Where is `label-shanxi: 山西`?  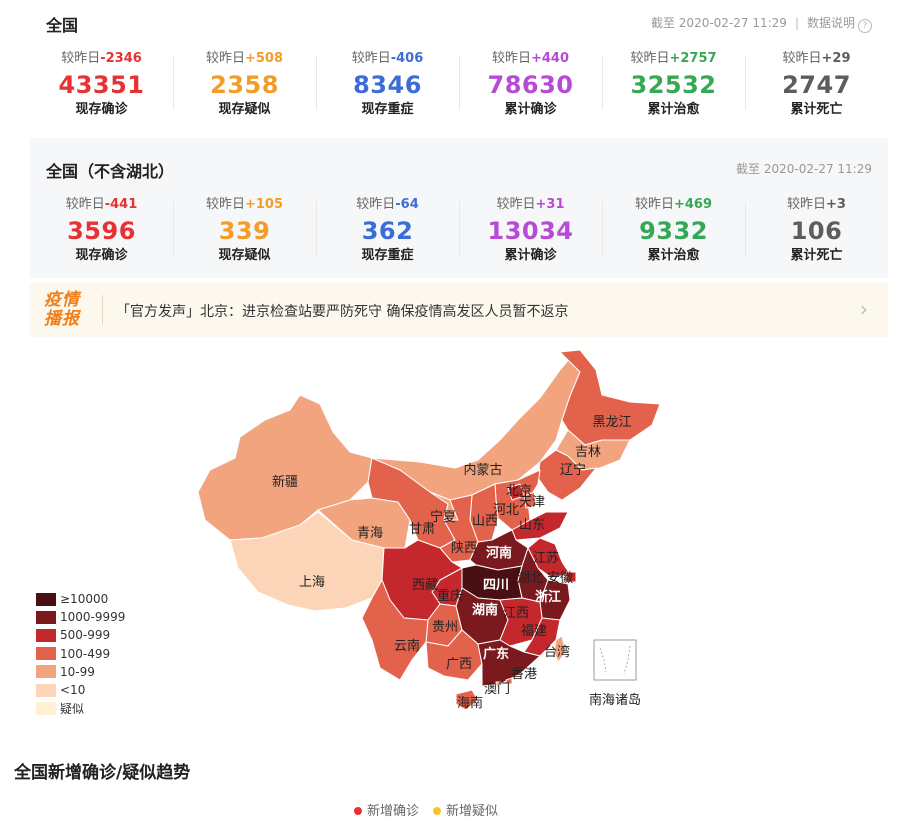
label-shanxi: 山西 is located at coordinates (485, 521).